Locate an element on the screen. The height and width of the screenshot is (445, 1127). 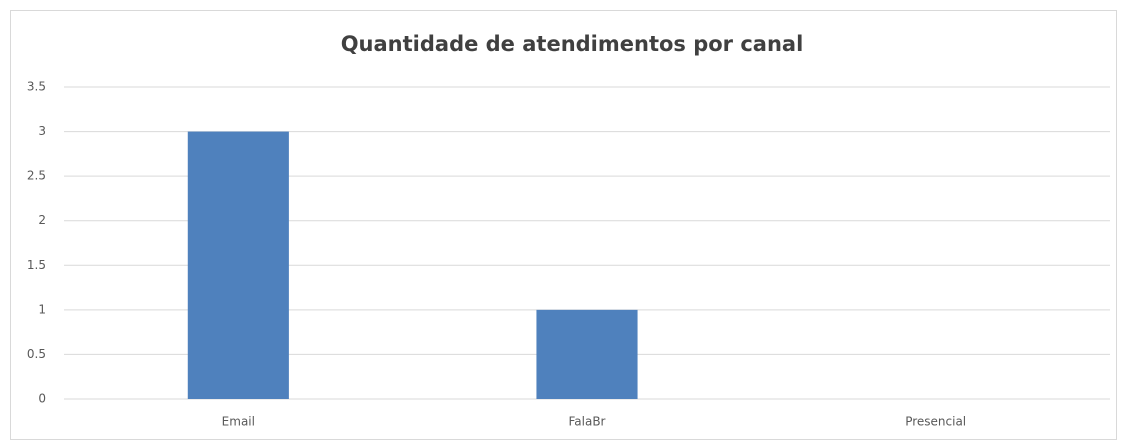
x-tick-label: Email is located at coordinates (238, 422).